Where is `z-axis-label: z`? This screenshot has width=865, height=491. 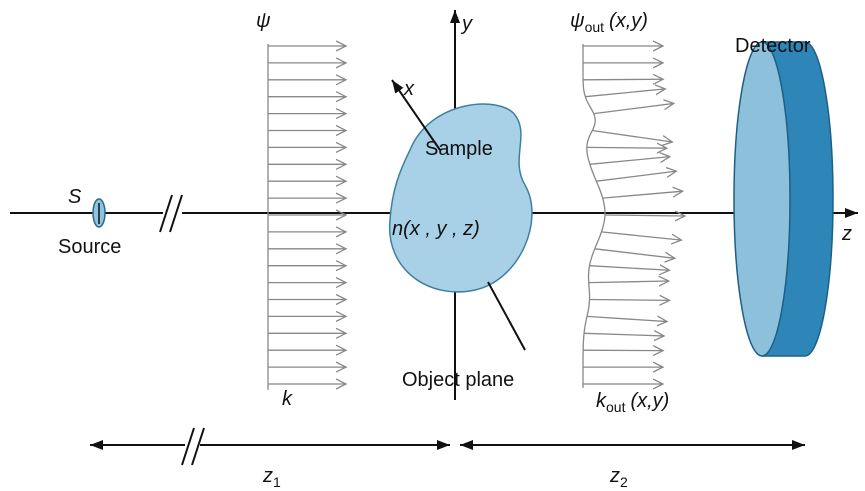
z-axis-label: z is located at coordinates (846, 234).